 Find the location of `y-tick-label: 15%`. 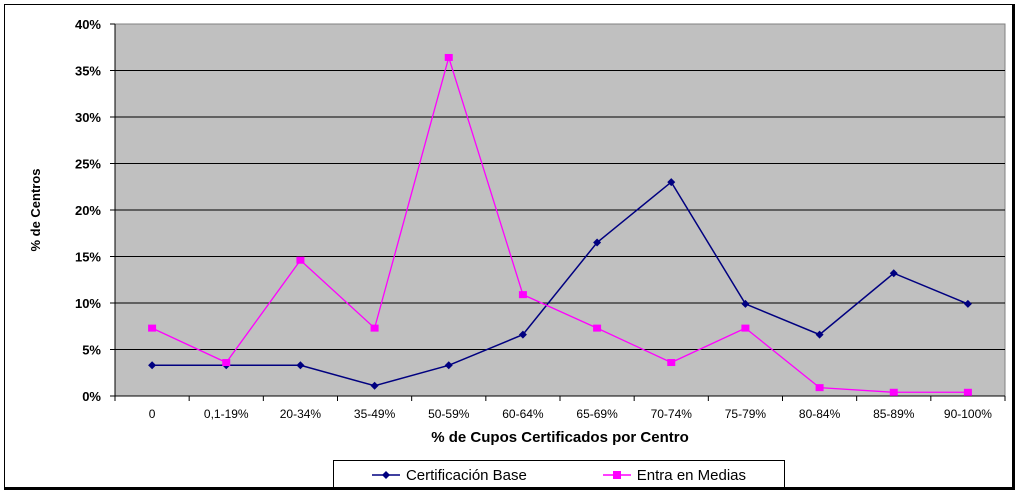

y-tick-label: 15% is located at coordinates (88, 257).